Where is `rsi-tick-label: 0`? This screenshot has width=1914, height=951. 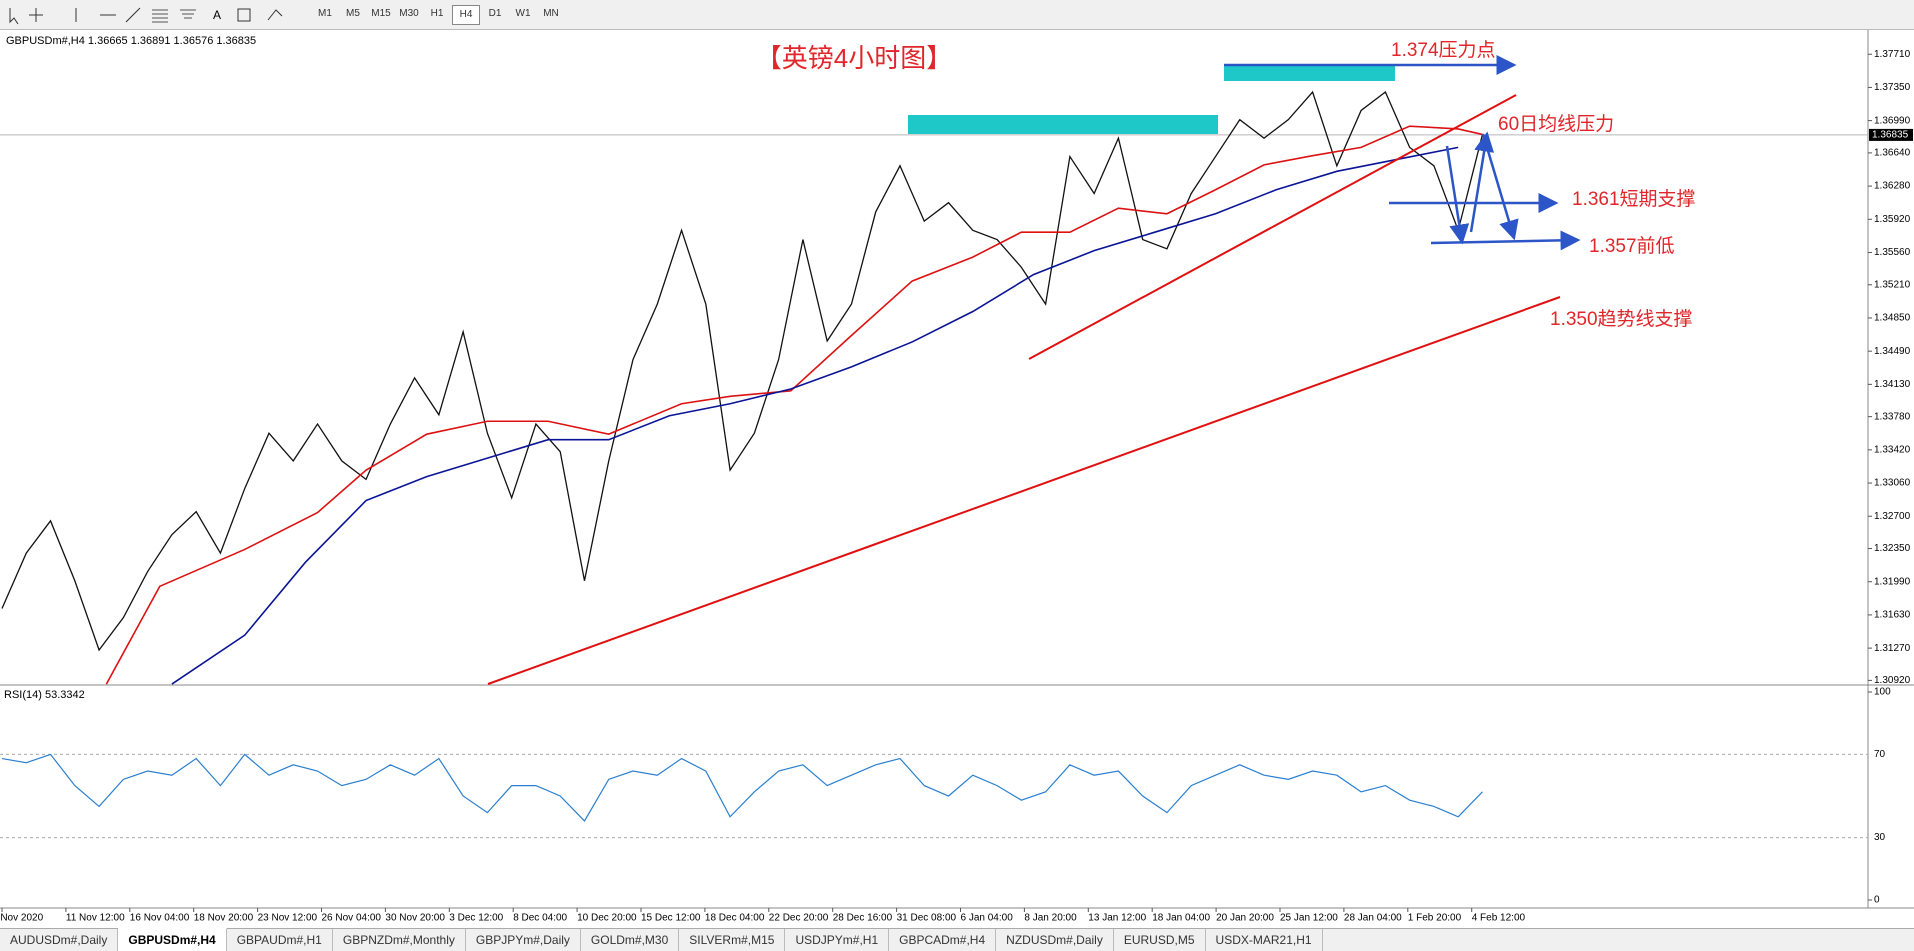 rsi-tick-label: 0 is located at coordinates (1877, 900).